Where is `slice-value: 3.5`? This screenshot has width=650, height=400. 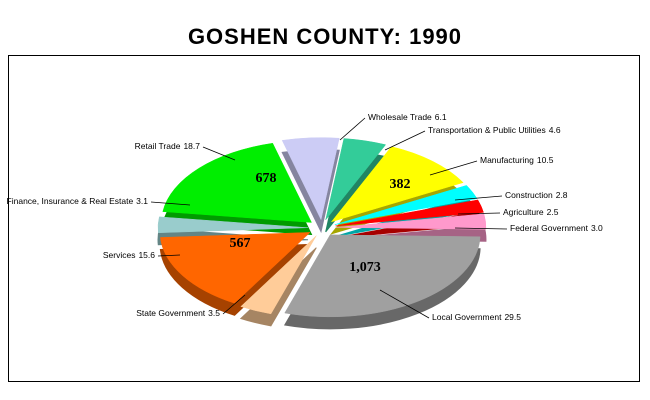
slice-value: 3.5 is located at coordinates (214, 313).